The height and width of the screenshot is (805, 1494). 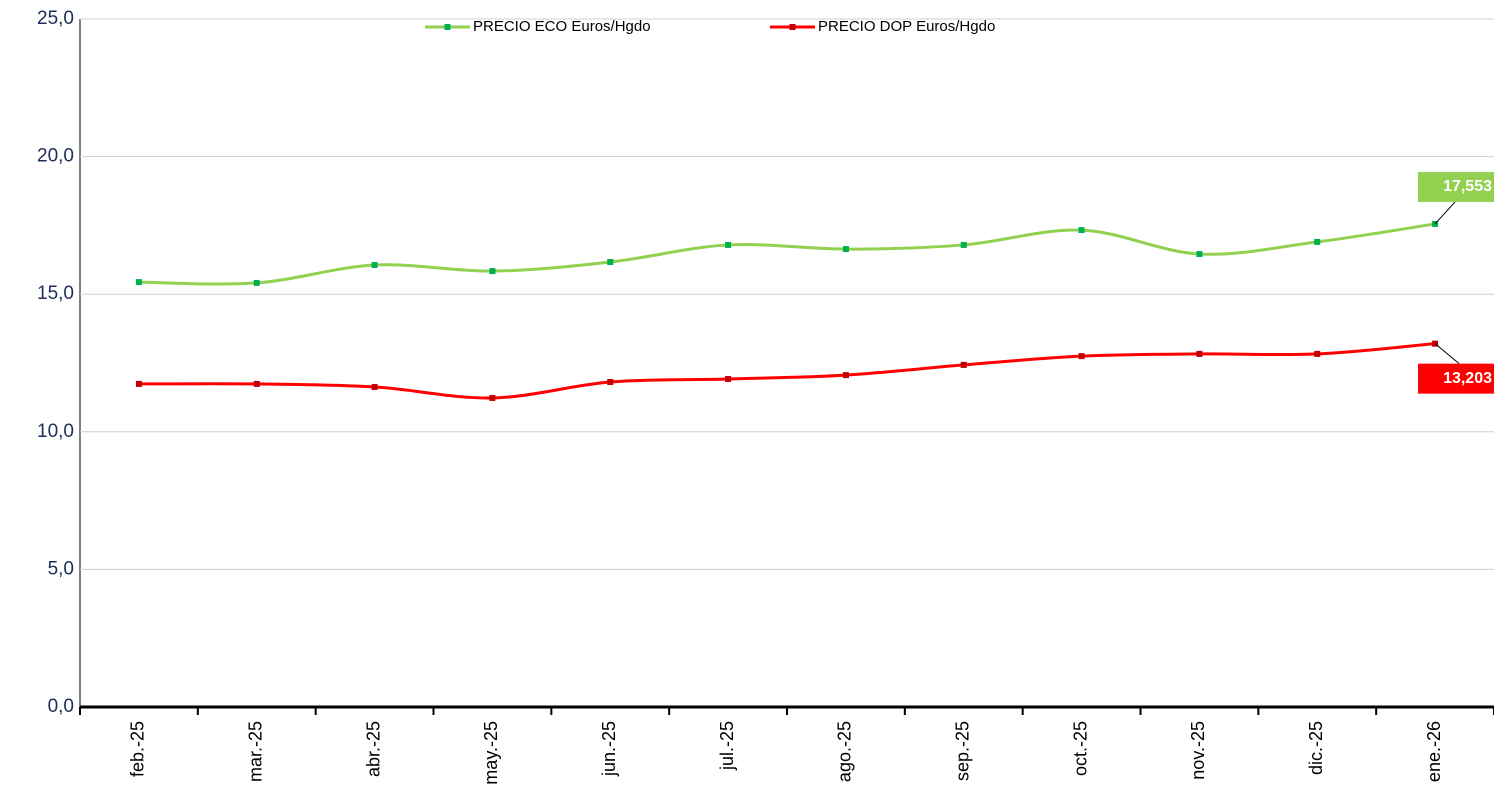 What do you see at coordinates (727, 746) in the screenshot?
I see `x-tick-label: jul.-25` at bounding box center [727, 746].